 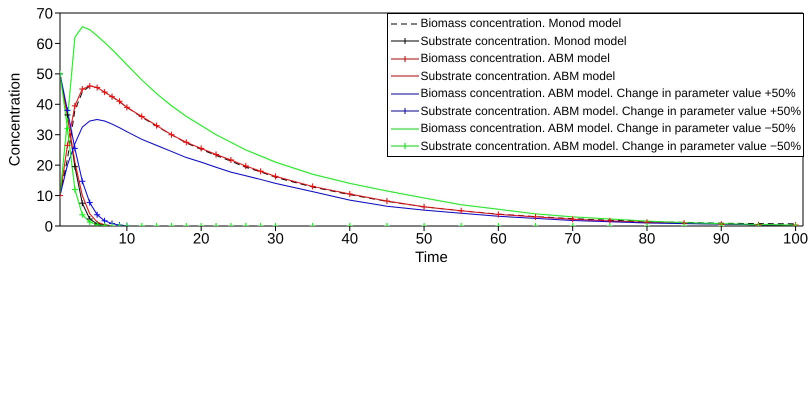 I want to click on x-tick-label: 80, so click(x=647, y=239).